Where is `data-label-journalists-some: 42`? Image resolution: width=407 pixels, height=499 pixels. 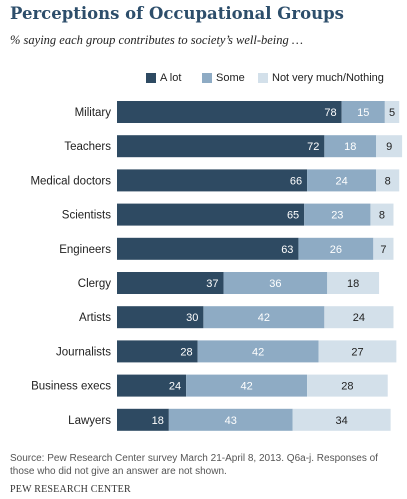
data-label-journalists-some: 42 is located at coordinates (258, 352).